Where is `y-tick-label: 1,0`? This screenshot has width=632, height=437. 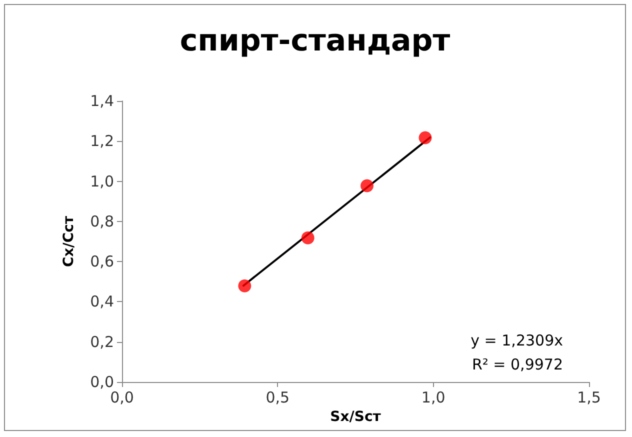
y-tick-label: 1,0 is located at coordinates (102, 181).